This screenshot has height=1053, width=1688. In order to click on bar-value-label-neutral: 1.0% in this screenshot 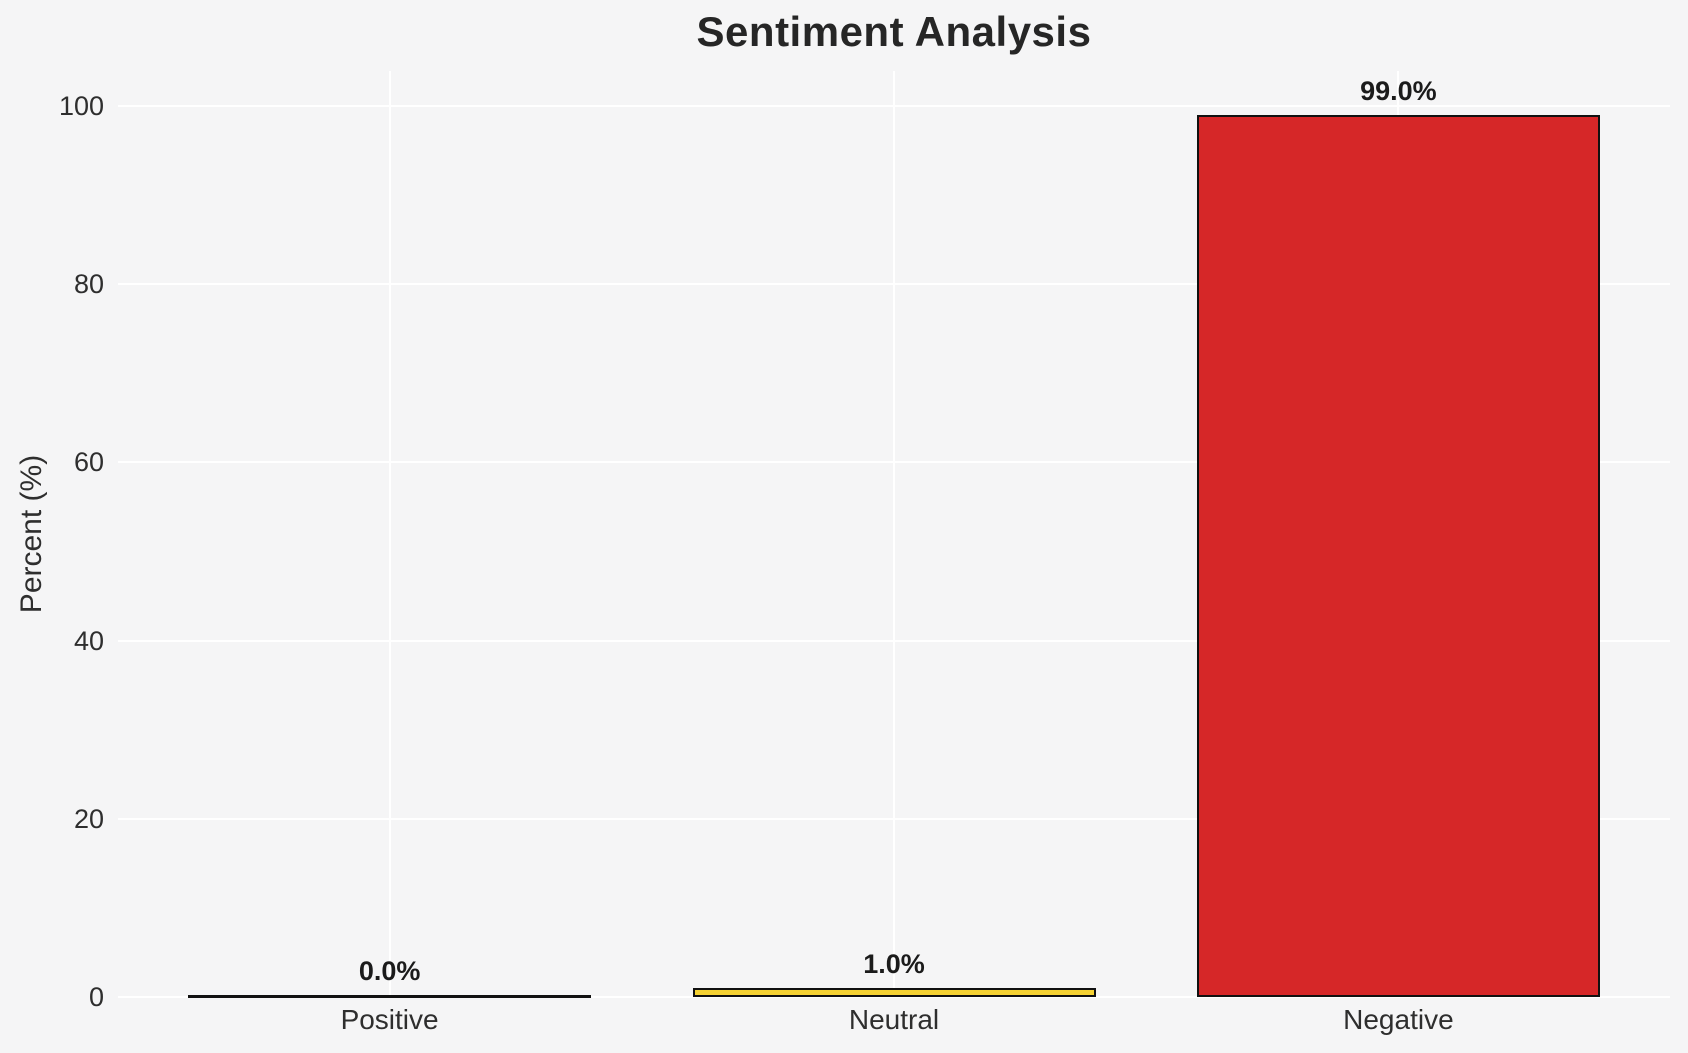, I will do `click(894, 964)`.